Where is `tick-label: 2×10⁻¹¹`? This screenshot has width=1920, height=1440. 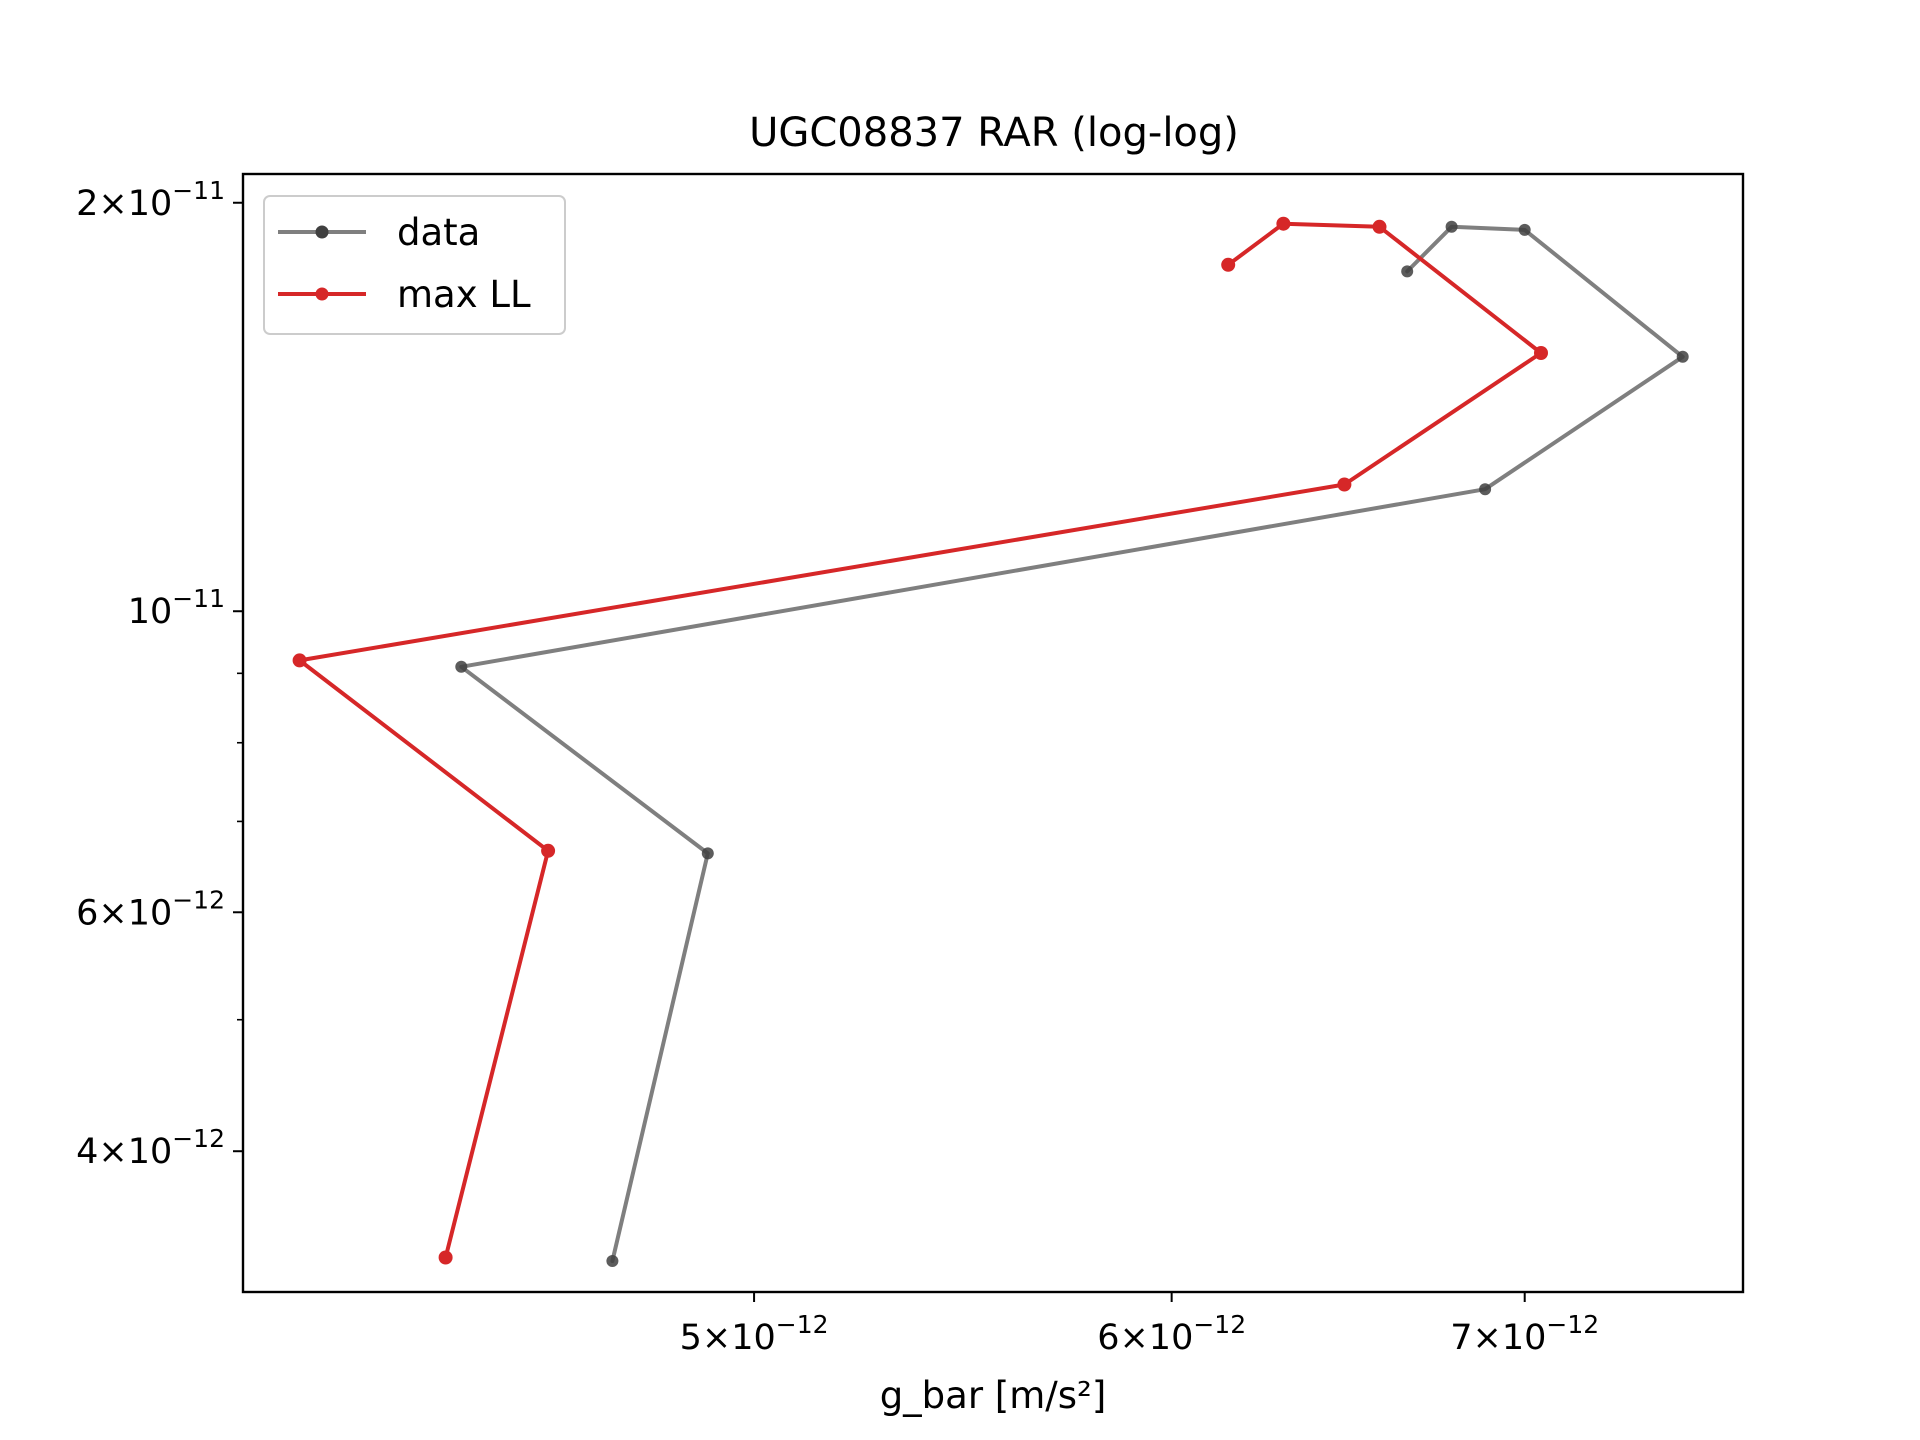 tick-label: 2×10⁻¹¹ is located at coordinates (150, 200).